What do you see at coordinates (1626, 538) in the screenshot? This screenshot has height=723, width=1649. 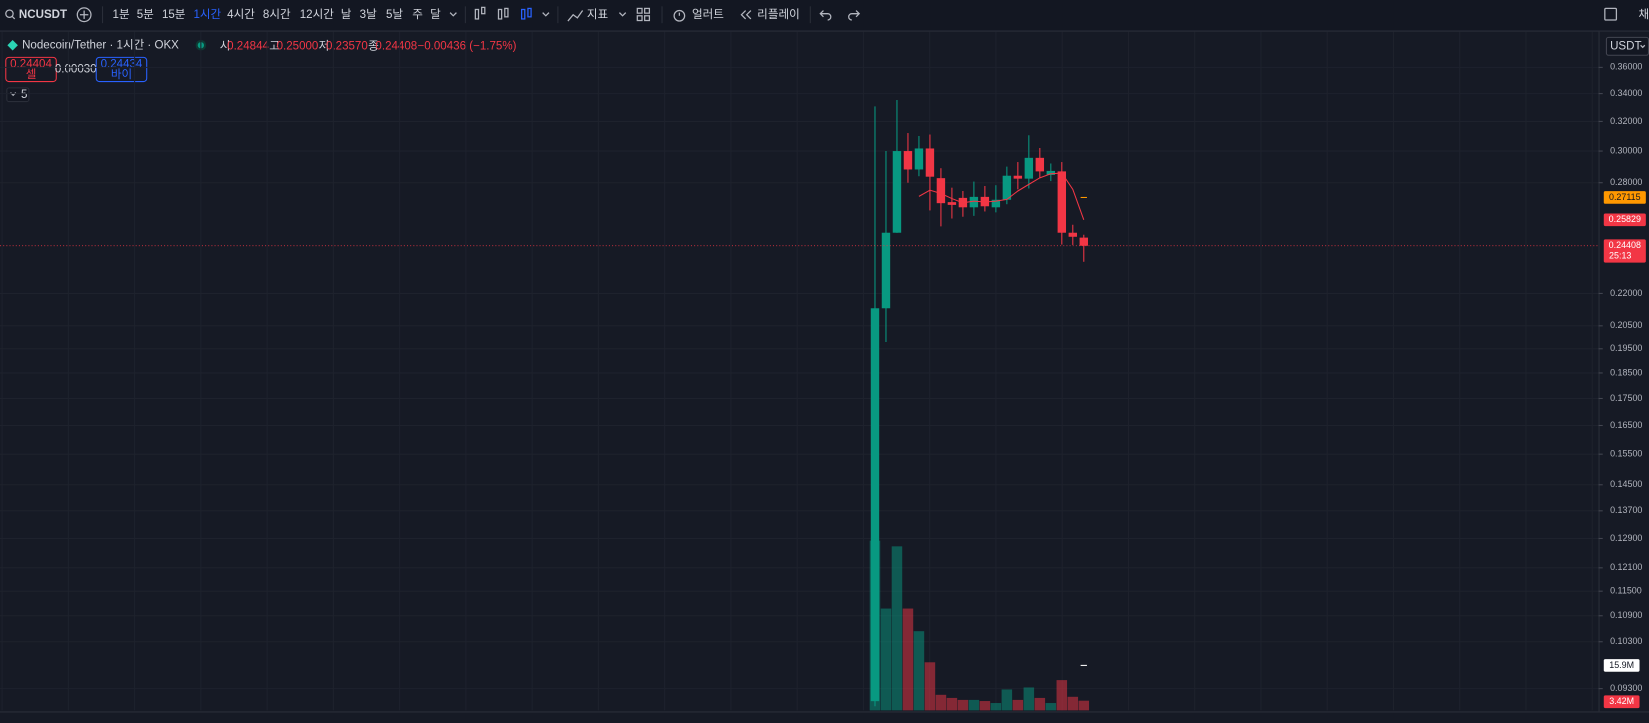 I see `y-tick-label: 0.12900` at bounding box center [1626, 538].